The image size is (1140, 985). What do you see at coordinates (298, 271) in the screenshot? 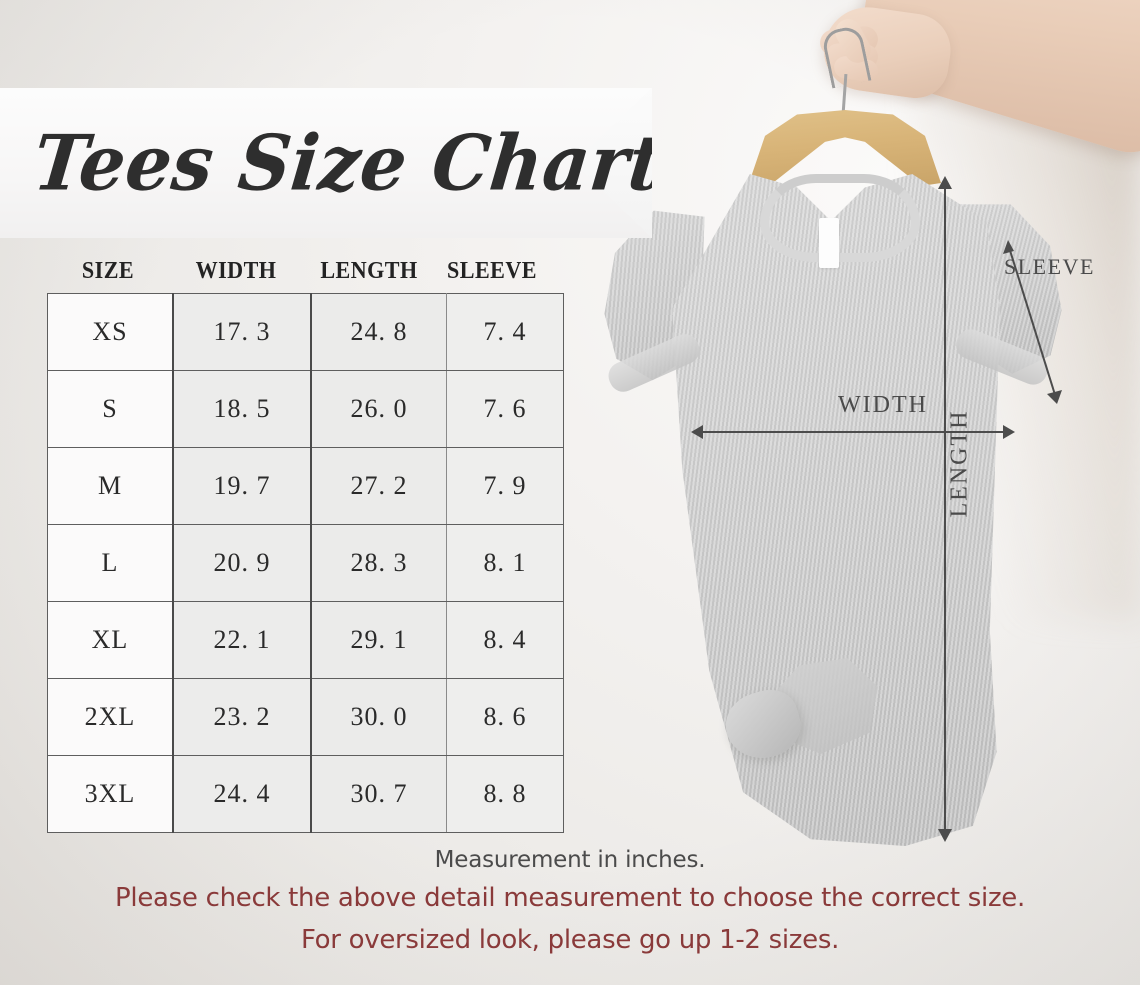
I see `size-table-headers: SIZE WIDTH LENGTH SLEEVE` at bounding box center [298, 271].